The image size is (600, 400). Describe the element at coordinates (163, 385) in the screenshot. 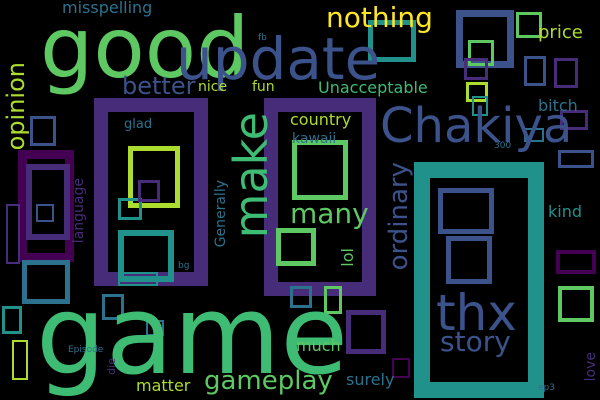

I see `word-matter: matter` at that location.